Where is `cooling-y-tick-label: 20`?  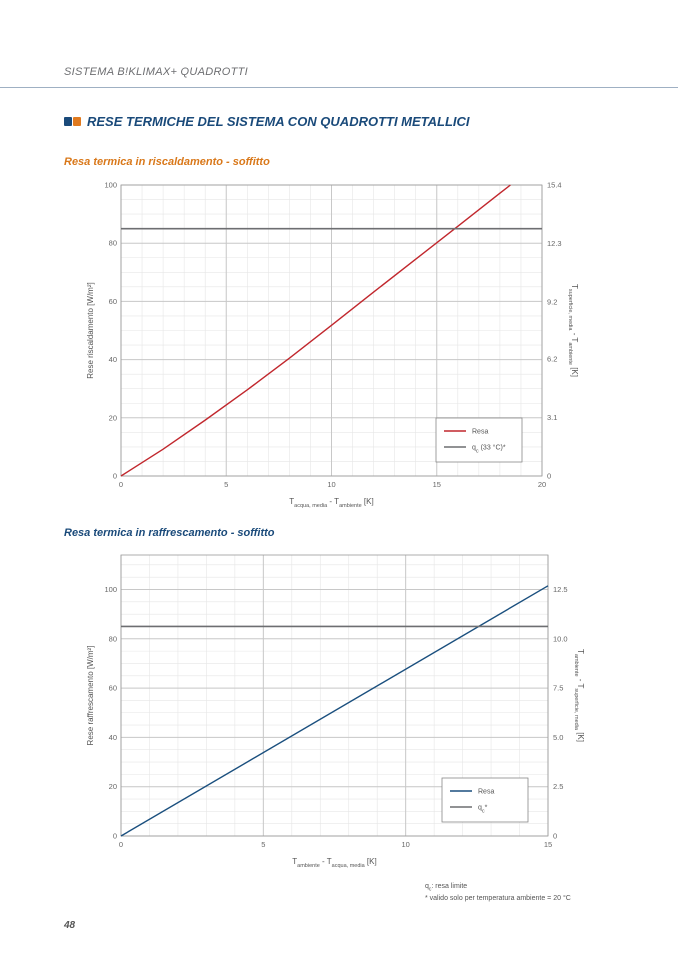
cooling-y-tick-label: 20 is located at coordinates (113, 786).